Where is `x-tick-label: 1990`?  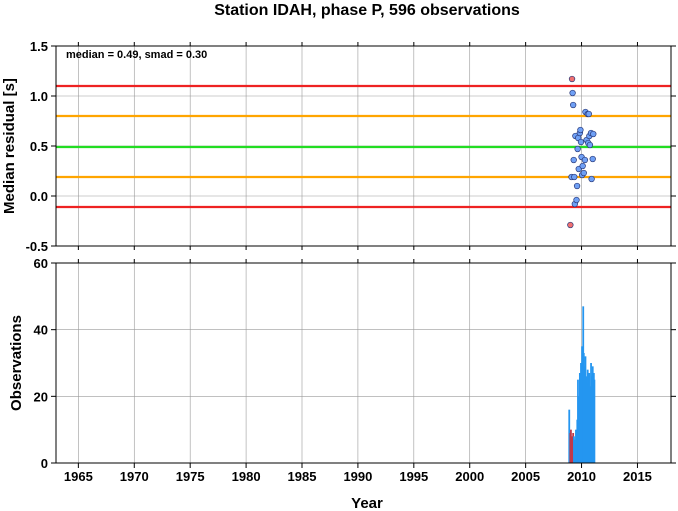
x-tick-label: 1990 is located at coordinates (357, 476).